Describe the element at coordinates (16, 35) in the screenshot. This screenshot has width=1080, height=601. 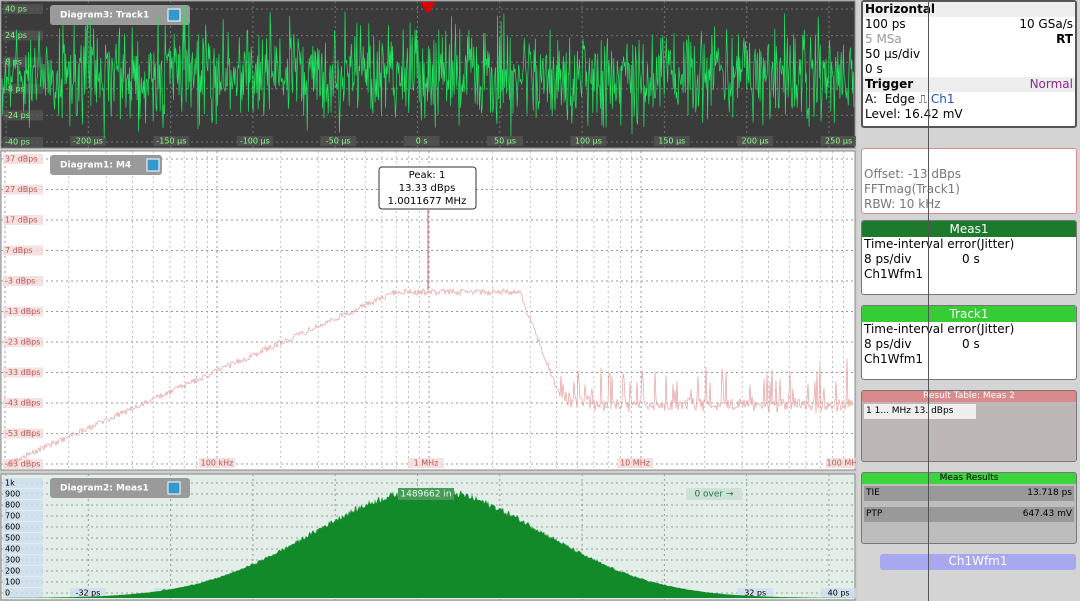
I see `y-tick-label: 24 ps` at that location.